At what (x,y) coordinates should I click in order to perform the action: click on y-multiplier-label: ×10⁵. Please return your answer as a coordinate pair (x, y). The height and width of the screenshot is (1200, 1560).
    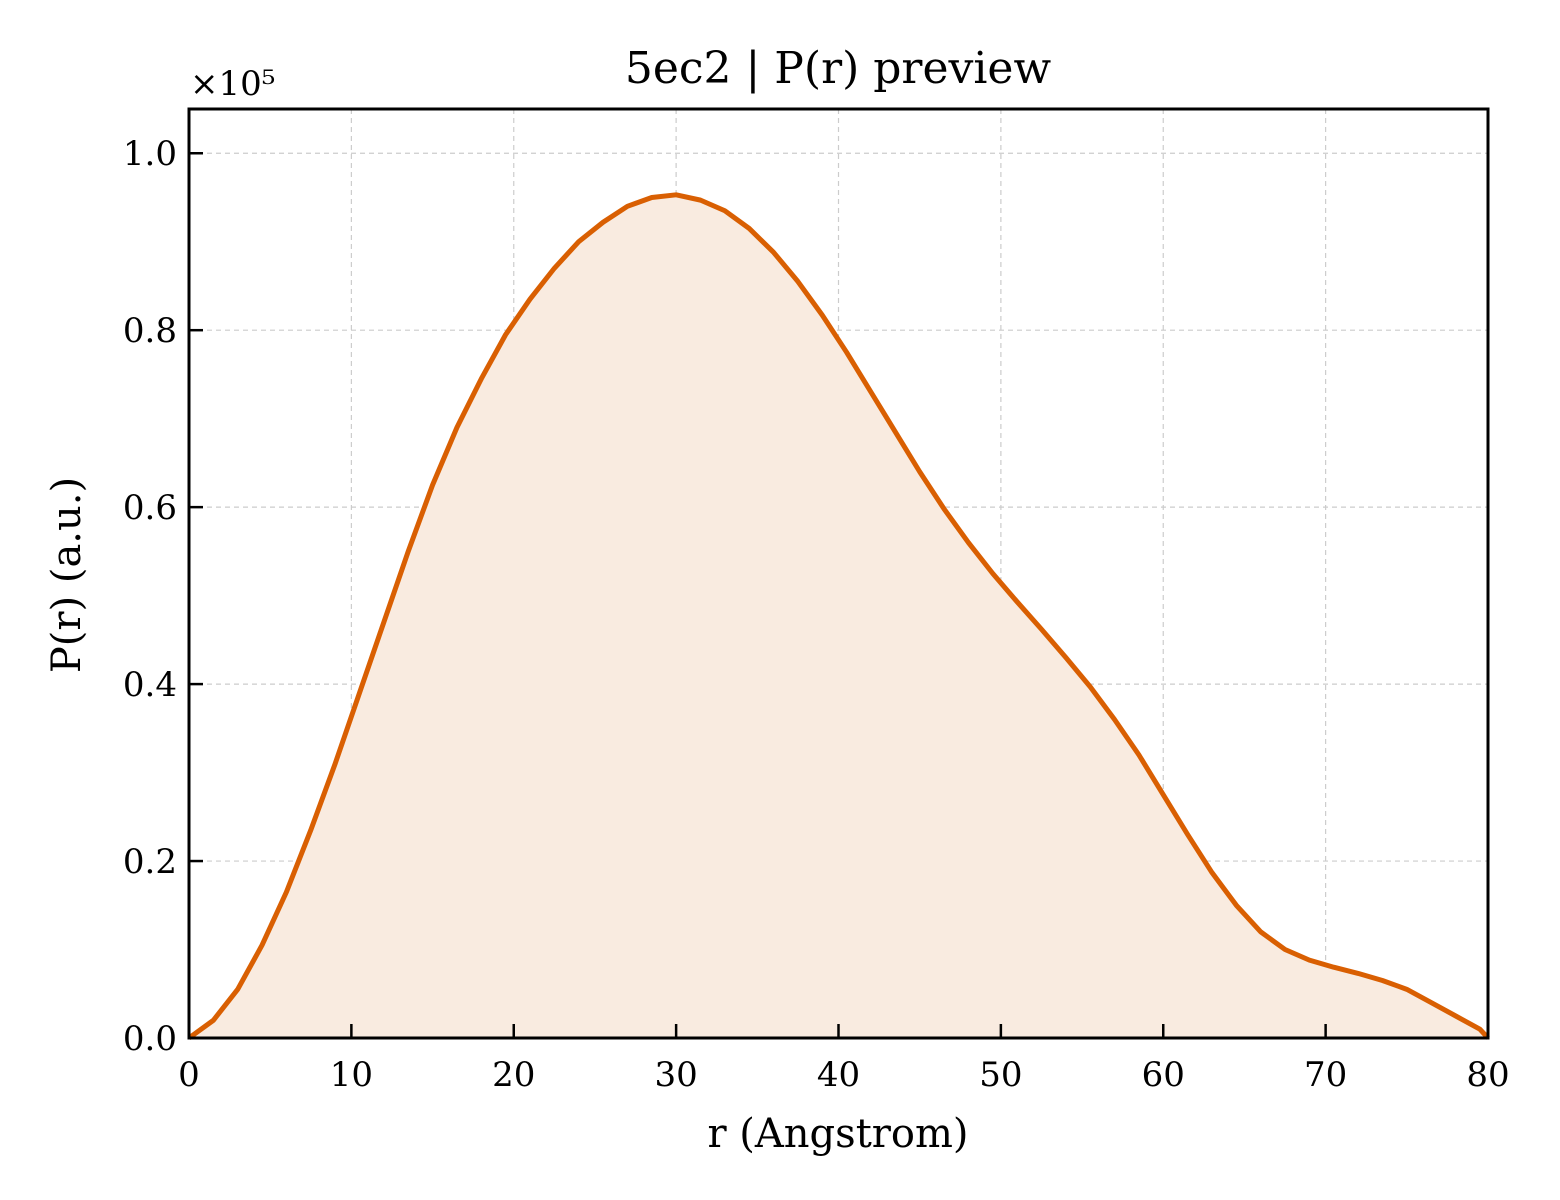
    Looking at the image, I should click on (232, 84).